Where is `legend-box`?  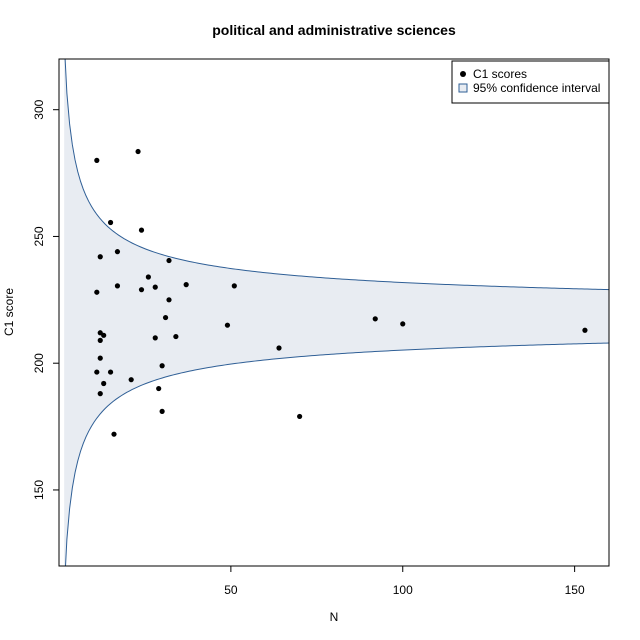
legend-box is located at coordinates (530, 82).